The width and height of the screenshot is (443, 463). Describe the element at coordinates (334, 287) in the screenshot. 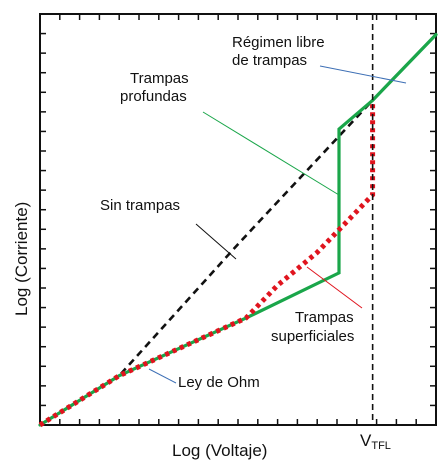

I see `pointer-superficiales` at that location.